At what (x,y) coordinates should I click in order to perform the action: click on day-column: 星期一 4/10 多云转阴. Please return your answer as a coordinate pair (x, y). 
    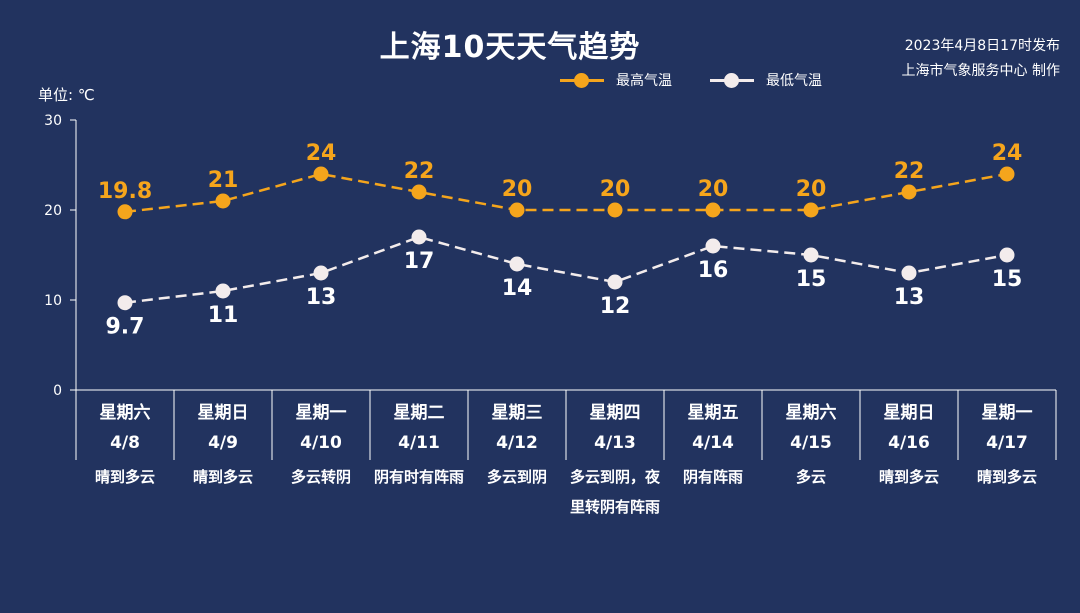
    Looking at the image, I should click on (321, 440).